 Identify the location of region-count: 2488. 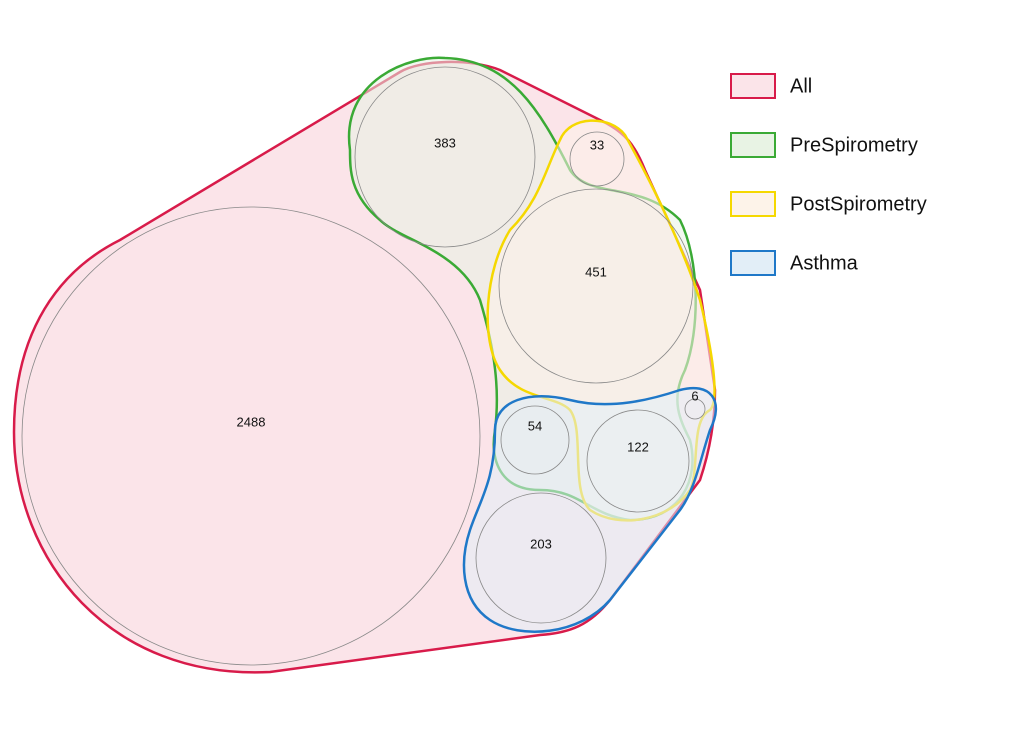
(251, 421).